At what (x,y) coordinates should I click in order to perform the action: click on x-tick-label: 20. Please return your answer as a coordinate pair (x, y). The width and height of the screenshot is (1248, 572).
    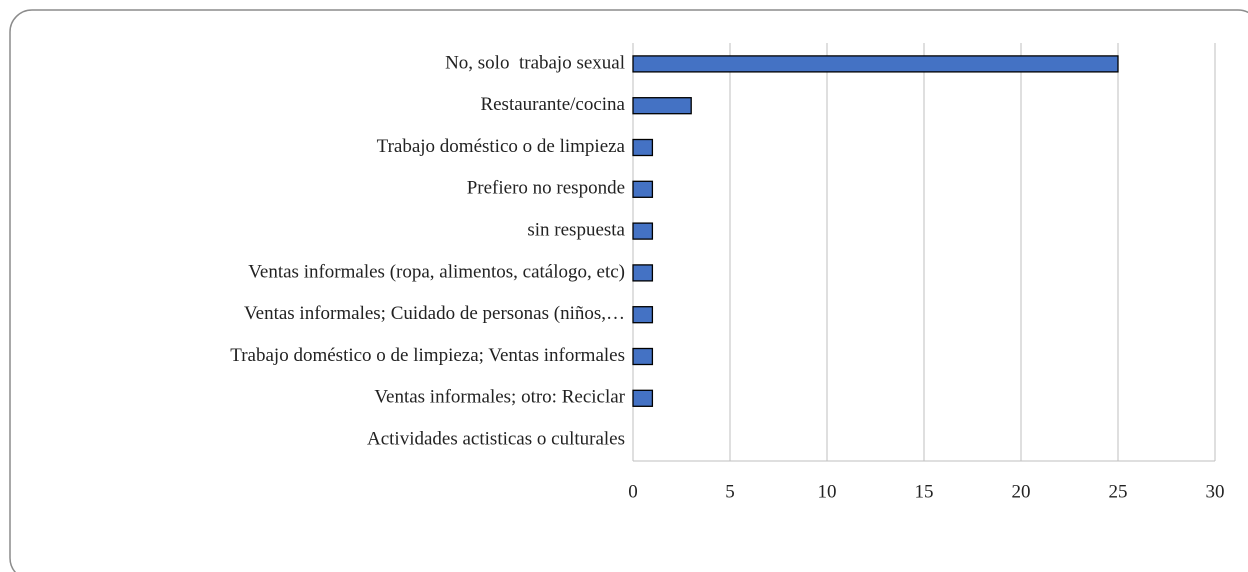
    Looking at the image, I should click on (1021, 491).